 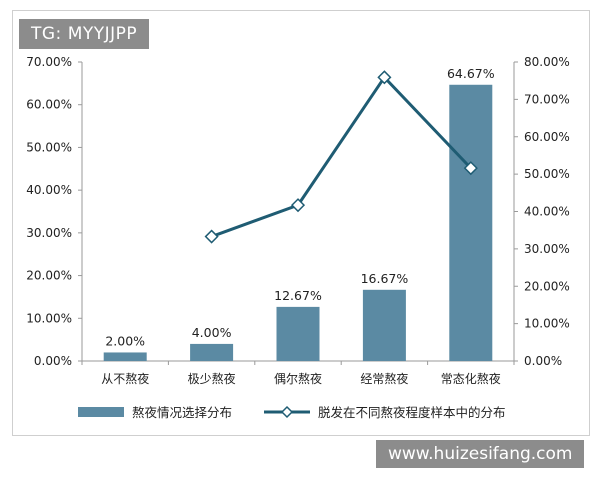 What do you see at coordinates (125, 340) in the screenshot?
I see `bar-data-label: 2.00%` at bounding box center [125, 340].